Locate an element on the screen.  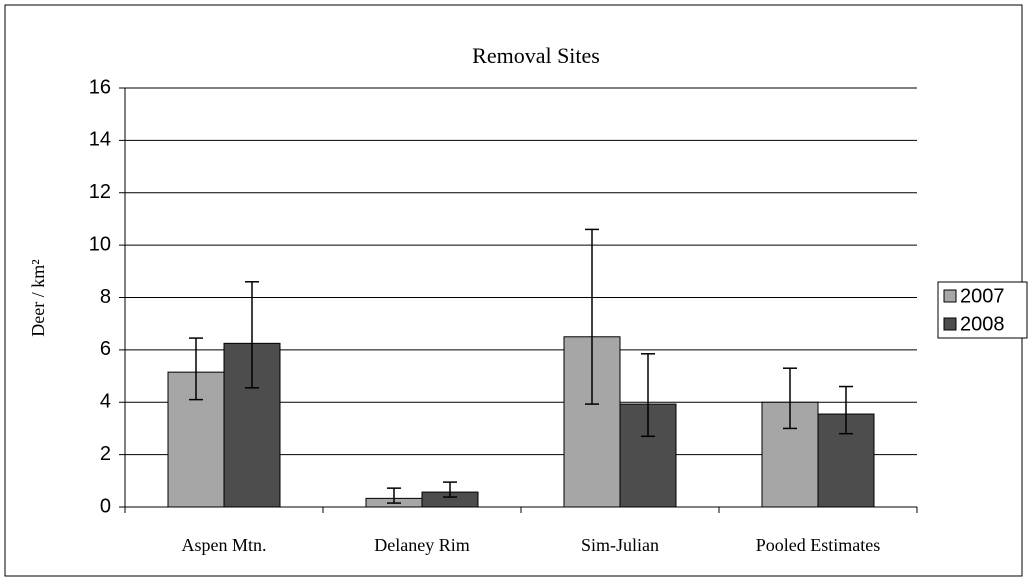
y-tick-label: 2 is located at coordinates (105, 454).